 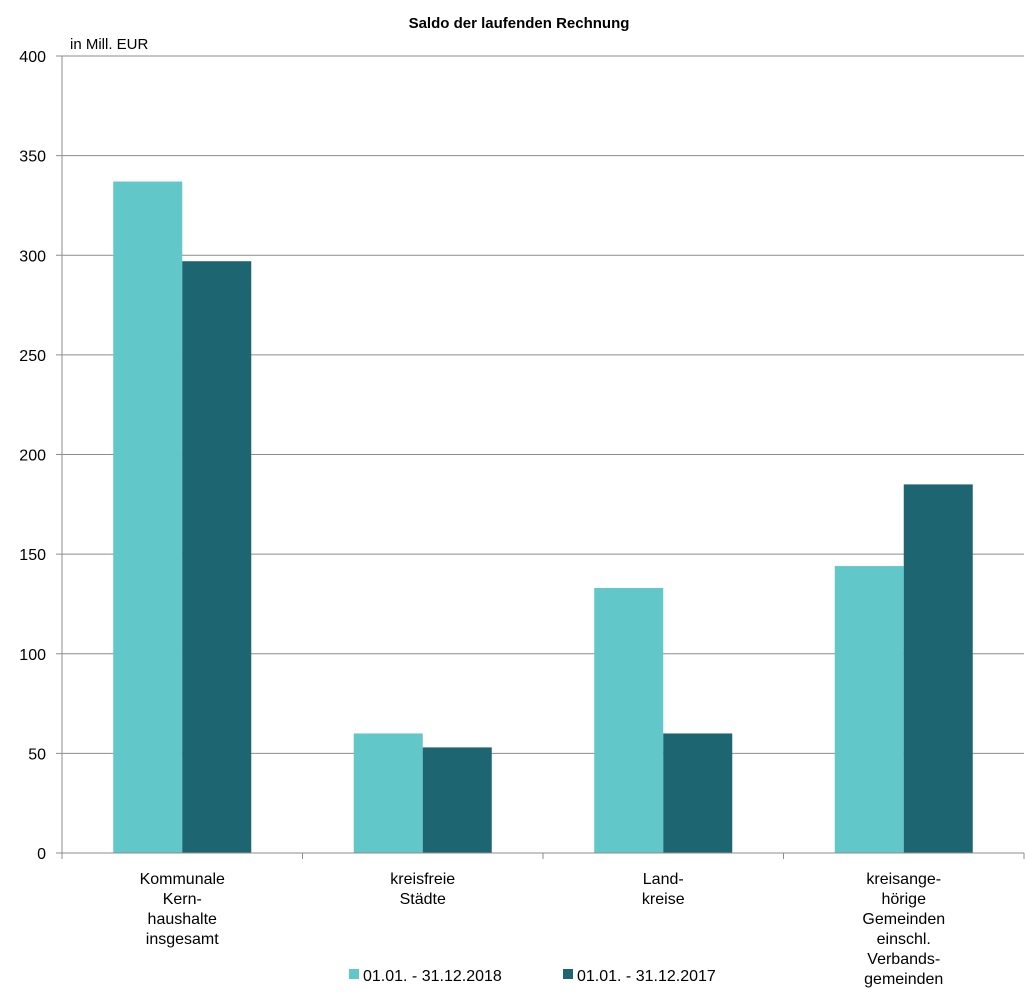 What do you see at coordinates (41, 854) in the screenshot?
I see `y-tick-label: 0` at bounding box center [41, 854].